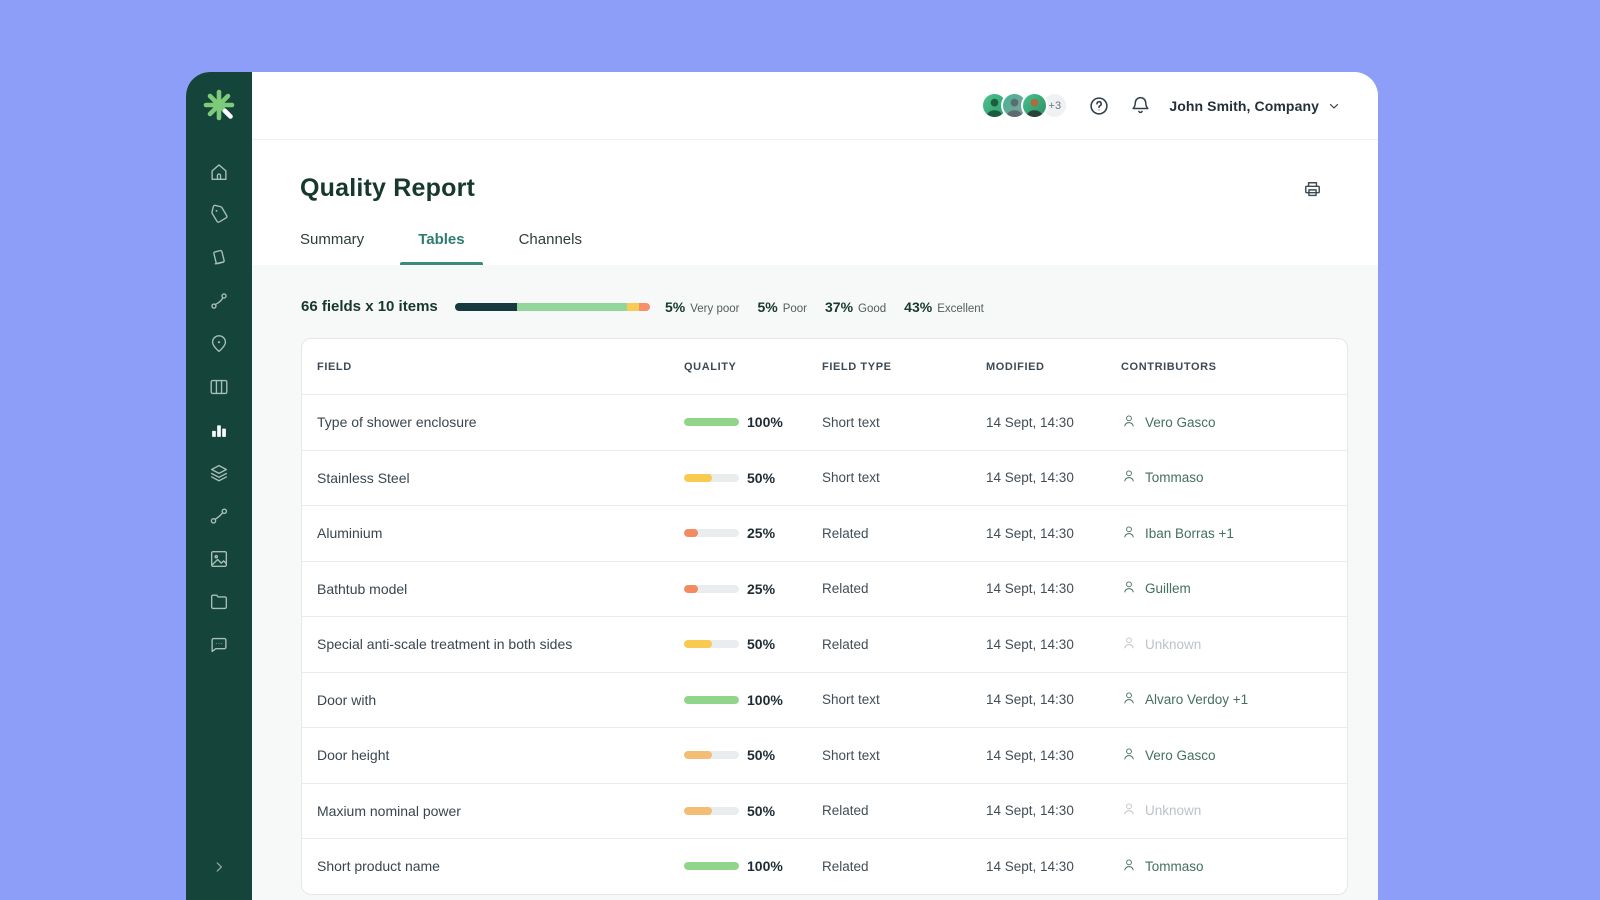 This screenshot has height=900, width=1600. Describe the element at coordinates (1312, 192) in the screenshot. I see `printer-icon` at that location.